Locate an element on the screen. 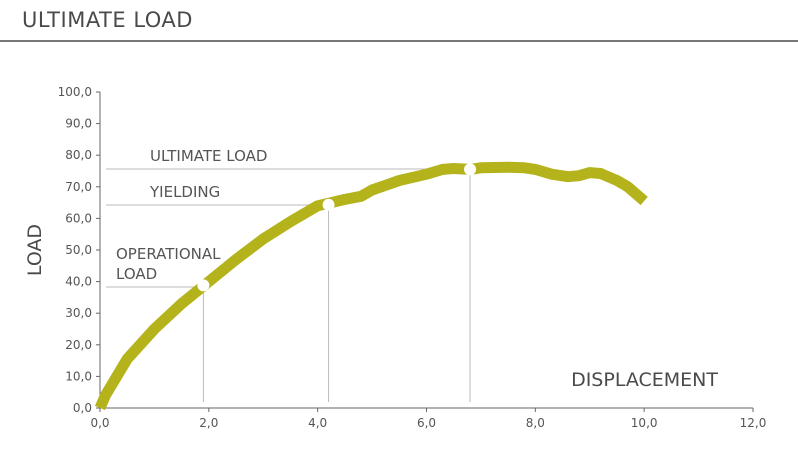 The image size is (798, 449). annotation-label: YIELDING is located at coordinates (184, 192).